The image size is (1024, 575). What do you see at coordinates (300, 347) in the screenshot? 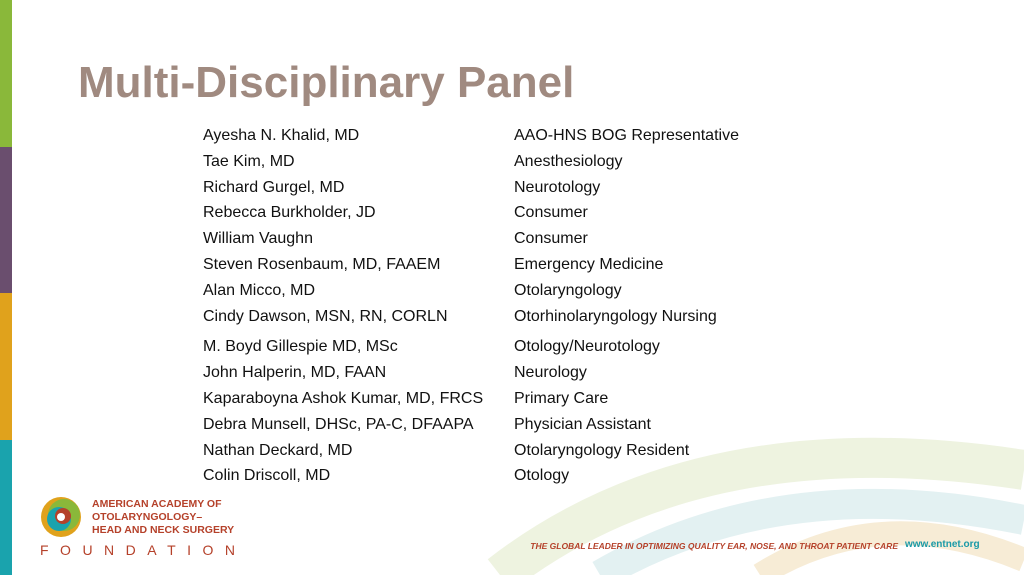
I see `panel-name: M. Boyd Gillespie MD, MSc` at bounding box center [300, 347].